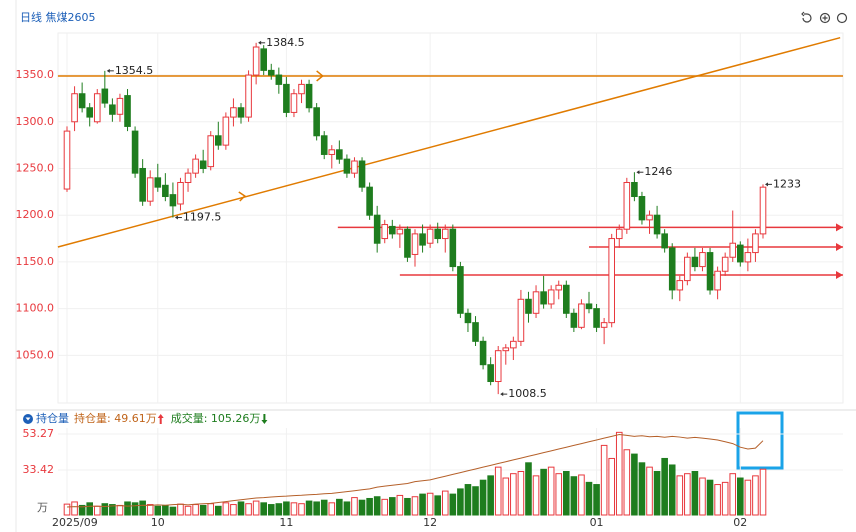  I want to click on zoom-out-icon, so click(842, 18).